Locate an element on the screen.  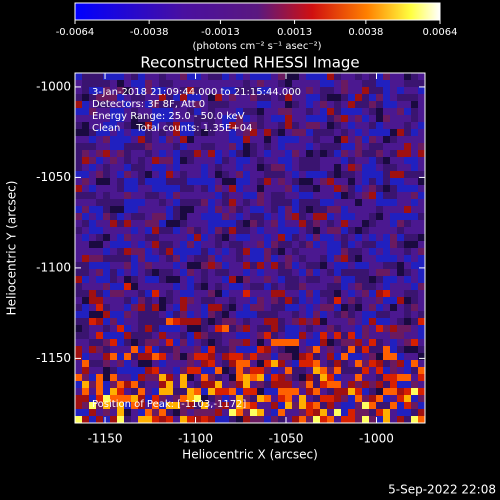
annotation: Detectors: 3F 8F, Att 0 is located at coordinates (148, 104).